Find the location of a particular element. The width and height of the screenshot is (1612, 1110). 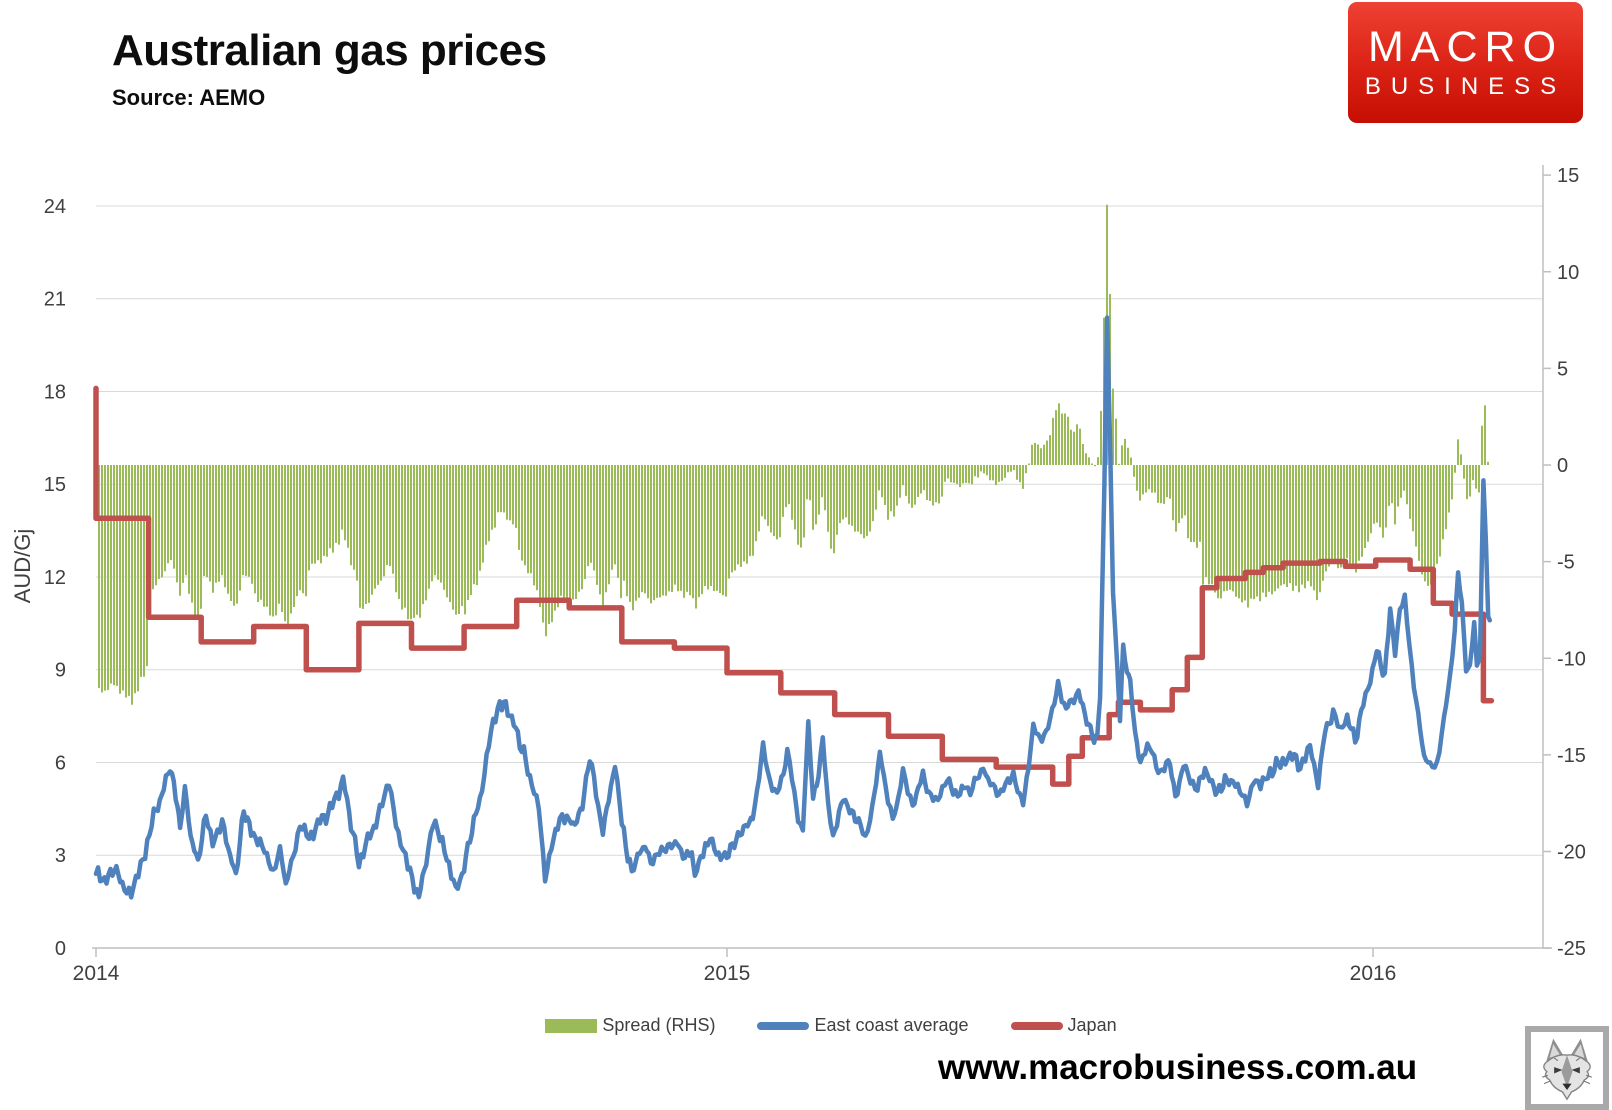

right-axis-tick-label: -25 is located at coordinates (1571, 949).